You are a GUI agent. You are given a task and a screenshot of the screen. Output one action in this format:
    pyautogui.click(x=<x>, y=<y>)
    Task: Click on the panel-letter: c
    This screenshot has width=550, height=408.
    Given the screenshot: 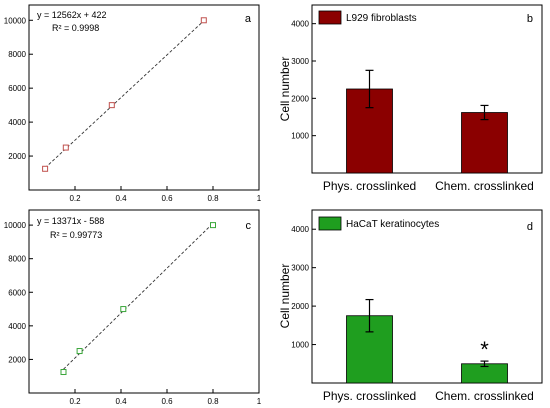 What is the action you would take?
    pyautogui.click(x=249, y=226)
    